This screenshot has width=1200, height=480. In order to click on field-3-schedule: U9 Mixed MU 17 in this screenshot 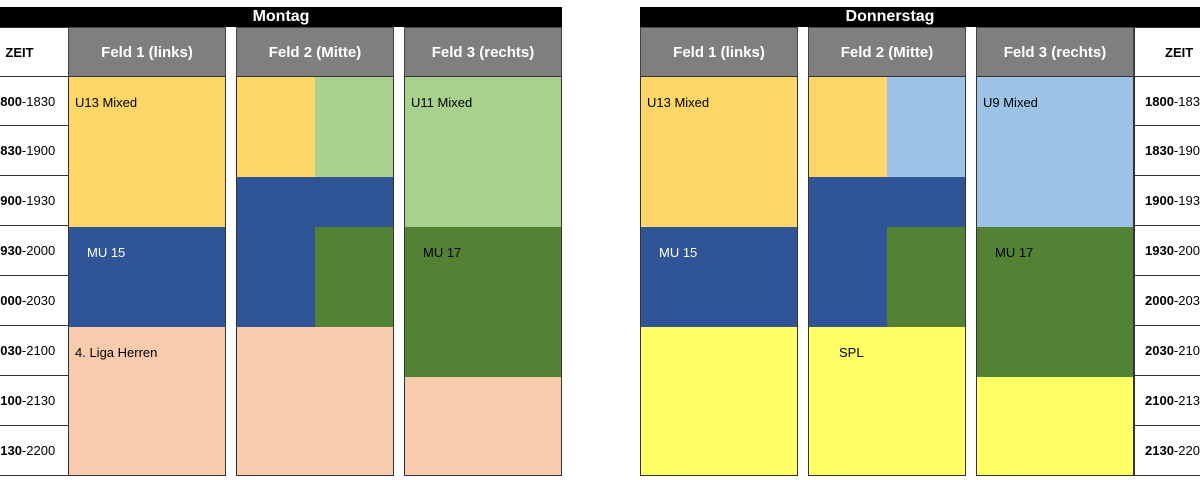, I will do `click(1055, 276)`.